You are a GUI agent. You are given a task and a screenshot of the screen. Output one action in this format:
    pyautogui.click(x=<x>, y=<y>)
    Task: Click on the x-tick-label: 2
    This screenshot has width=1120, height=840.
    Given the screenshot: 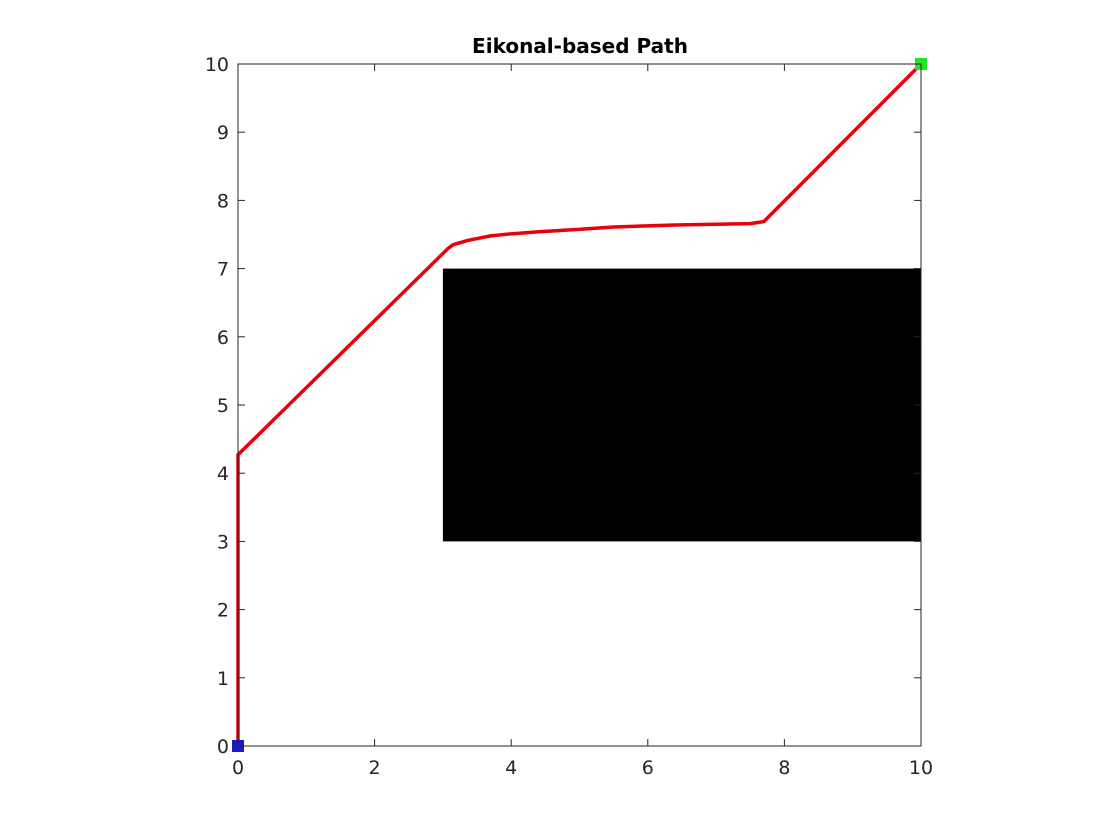 What is the action you would take?
    pyautogui.click(x=375, y=768)
    